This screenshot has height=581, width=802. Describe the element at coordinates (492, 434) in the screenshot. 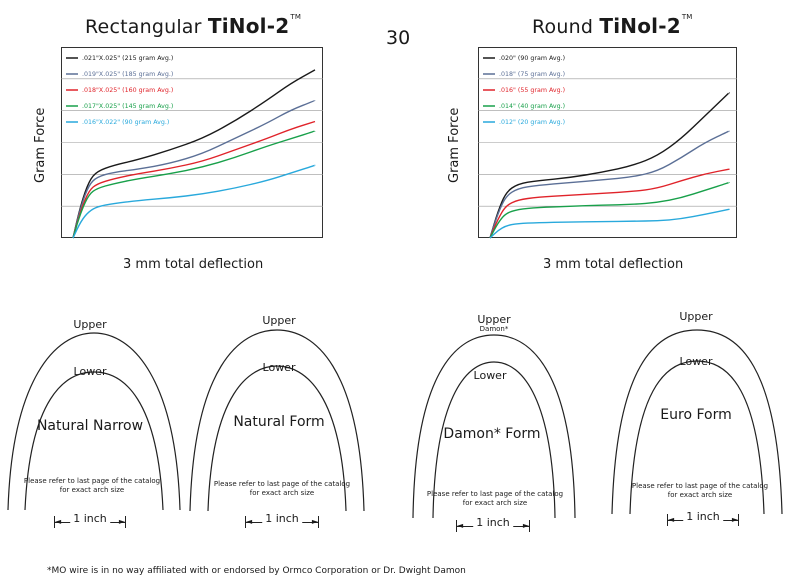

I see `arch-form-name: Damon* Form` at that location.